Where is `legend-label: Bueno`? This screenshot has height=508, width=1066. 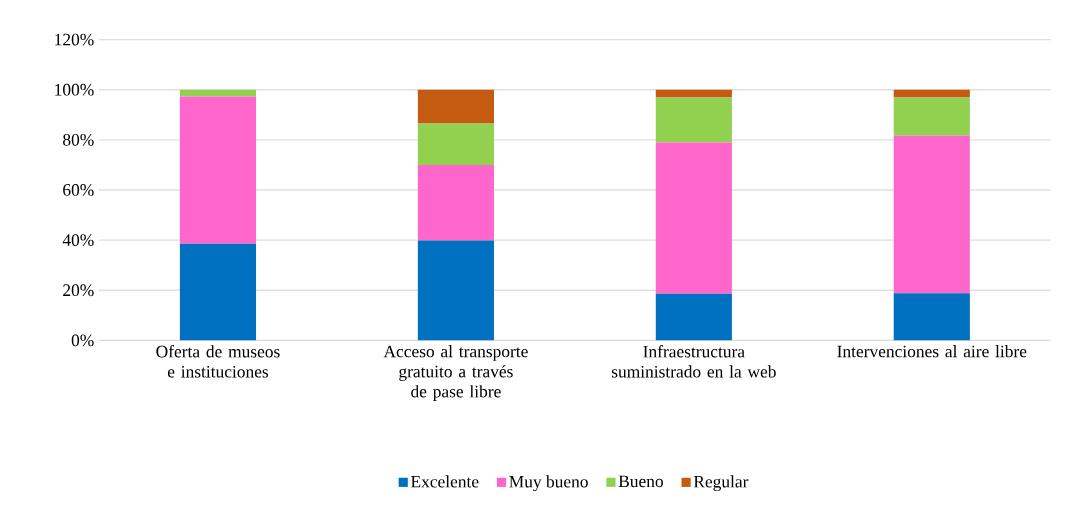 legend-label: Bueno is located at coordinates (640, 481).